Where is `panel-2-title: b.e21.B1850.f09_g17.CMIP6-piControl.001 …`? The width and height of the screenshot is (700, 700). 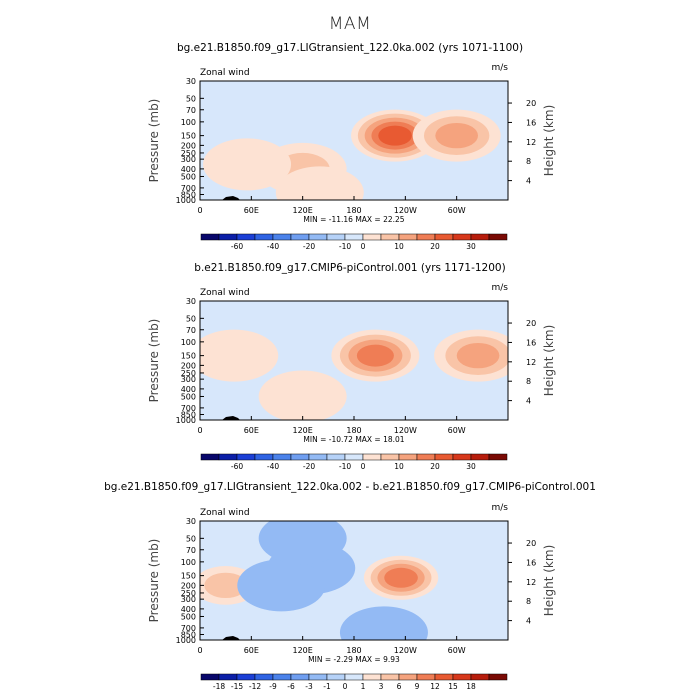
panel-2-title: b.e21.B1850.f09_g17.CMIP6-piControl.001 … is located at coordinates (350, 268).